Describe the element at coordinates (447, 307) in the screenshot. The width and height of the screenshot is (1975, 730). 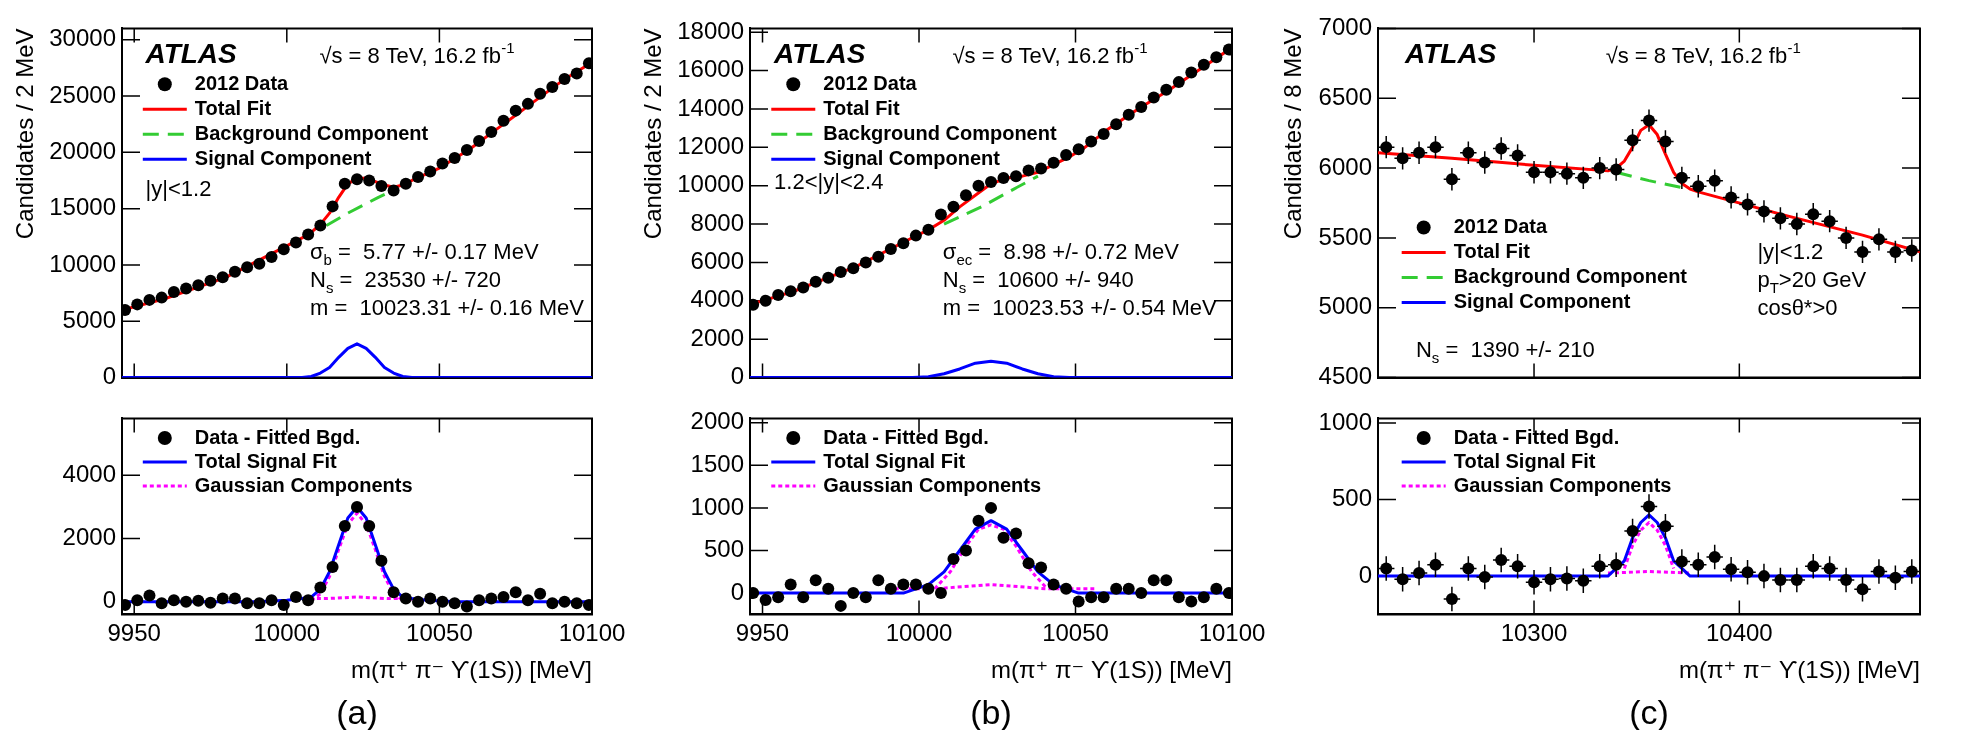
I see `annotation: m = 10023.31 +/- 0.16 MeV` at that location.